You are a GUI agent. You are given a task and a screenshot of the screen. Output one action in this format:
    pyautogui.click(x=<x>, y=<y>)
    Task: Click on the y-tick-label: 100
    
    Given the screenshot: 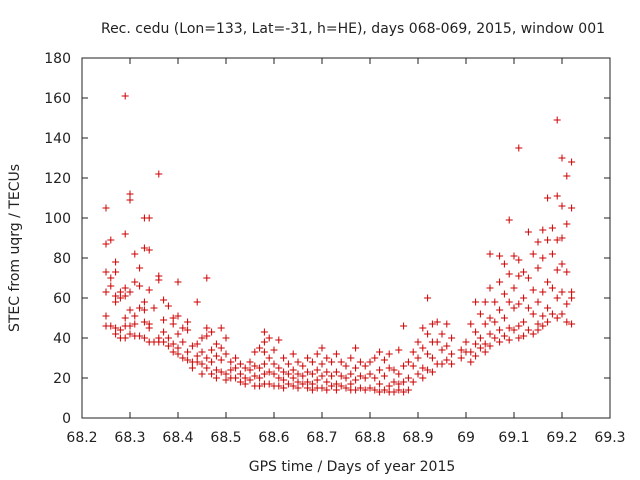 What is the action you would take?
    pyautogui.click(x=57, y=219)
    